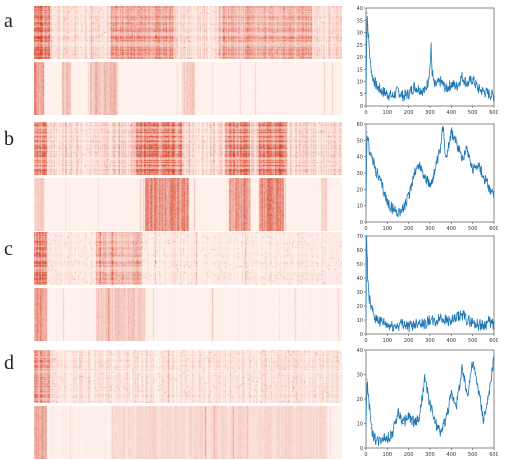 The height and width of the screenshot is (460, 520). What do you see at coordinates (360, 251) in the screenshot?
I see `y-tick-label: 60` at bounding box center [360, 251].